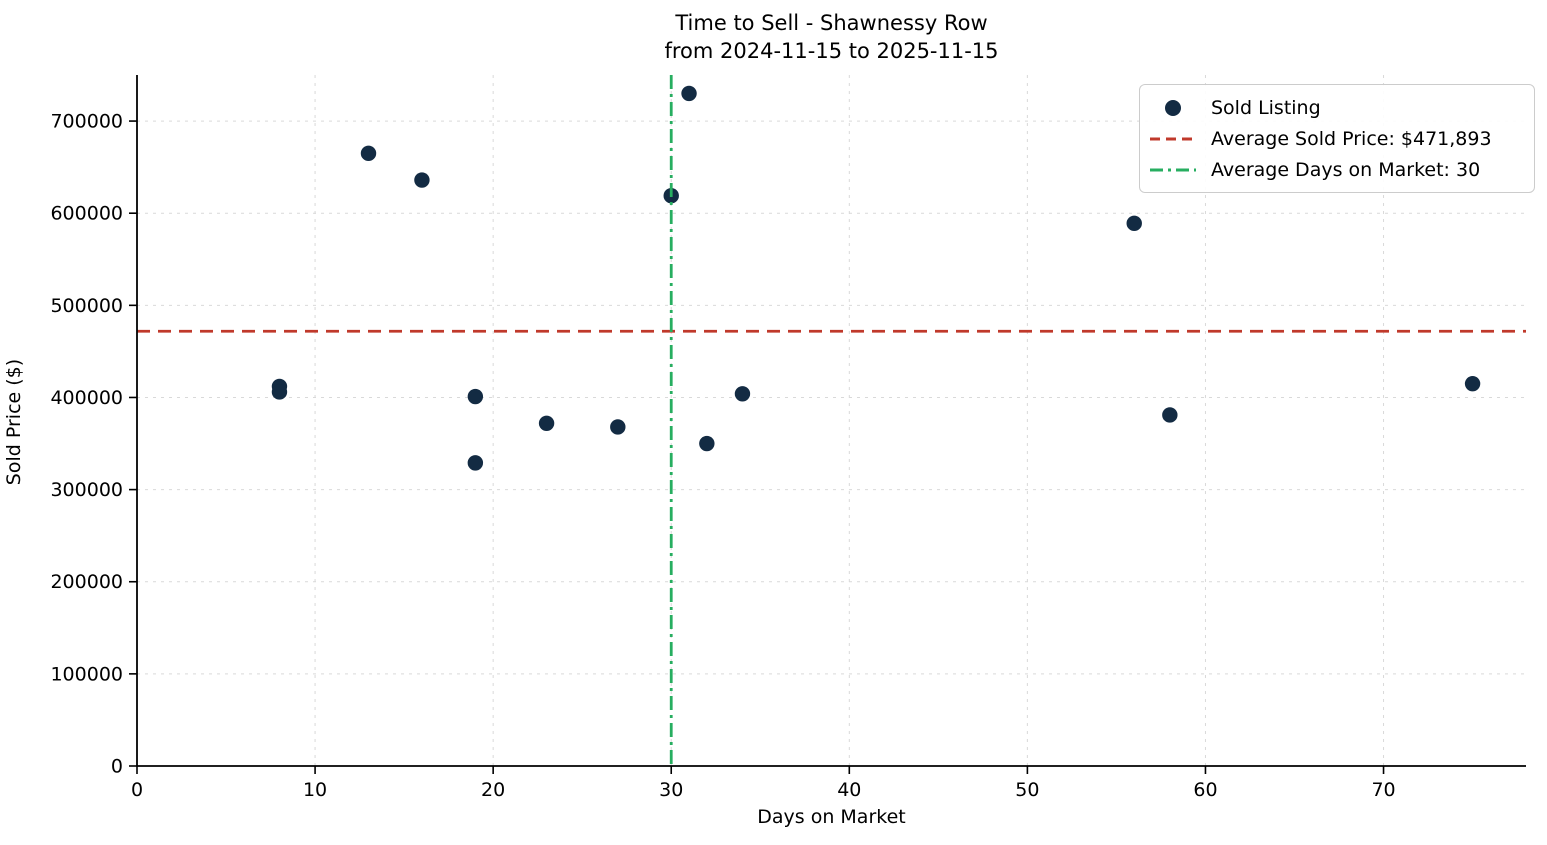 This screenshot has width=1547, height=845. What do you see at coordinates (117, 767) in the screenshot?
I see `y-tick-label: 0` at bounding box center [117, 767].